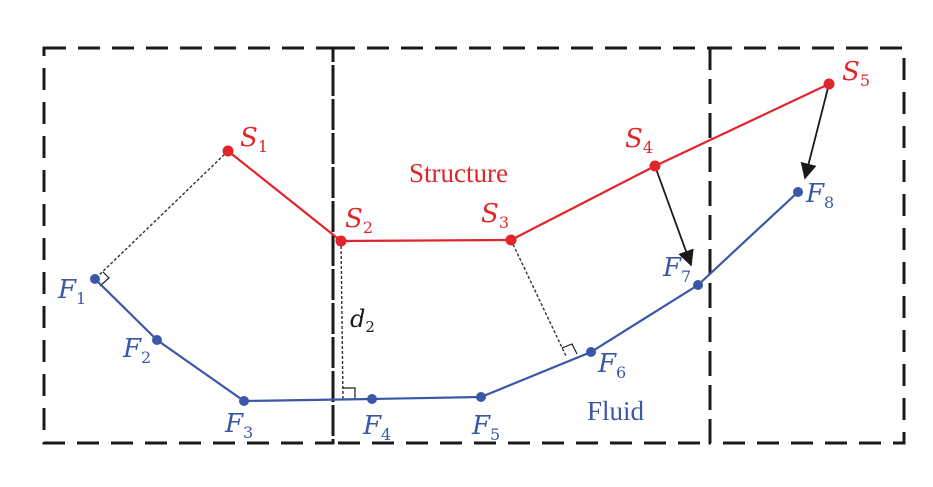  What do you see at coordinates (856, 73) in the screenshot?
I see `label-s5: S5` at bounding box center [856, 73].